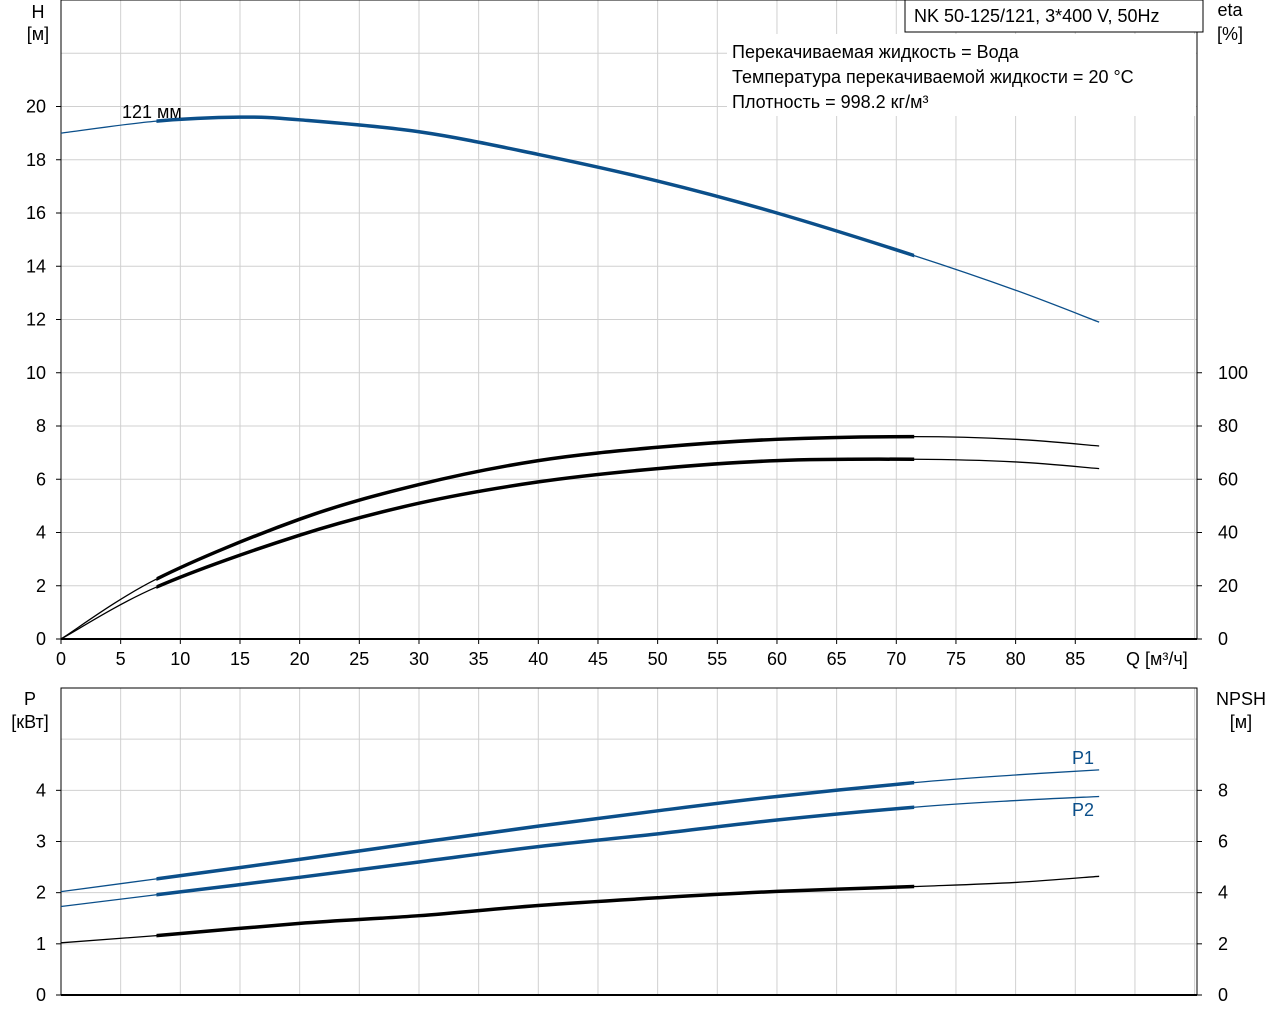 This screenshot has height=1029, width=1280. I want to click on x-tick-label: 15, so click(240, 659).